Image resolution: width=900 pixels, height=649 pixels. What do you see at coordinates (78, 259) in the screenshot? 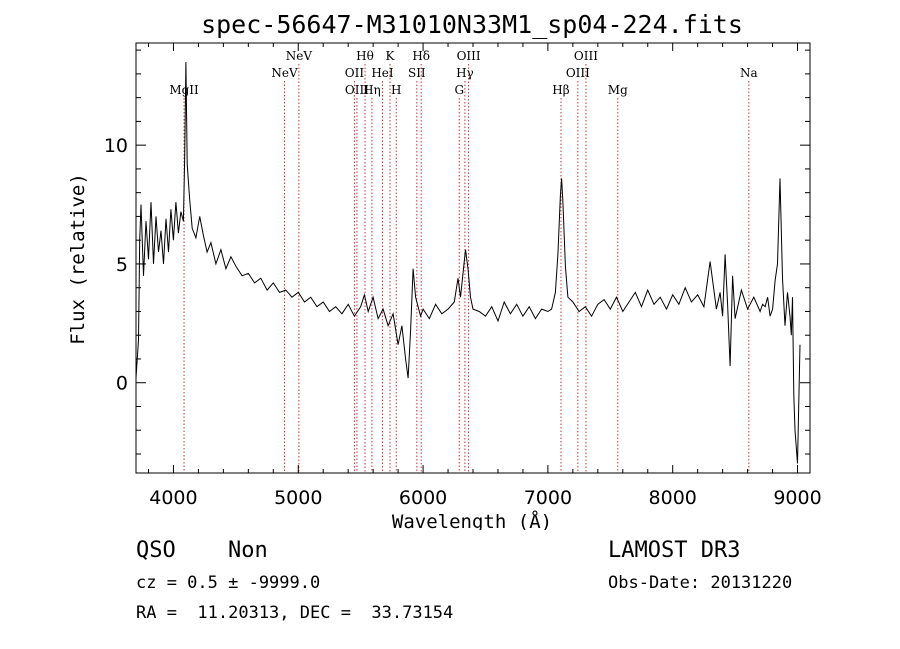
I see `y-axis-label: Flux (relative)` at bounding box center [78, 259].